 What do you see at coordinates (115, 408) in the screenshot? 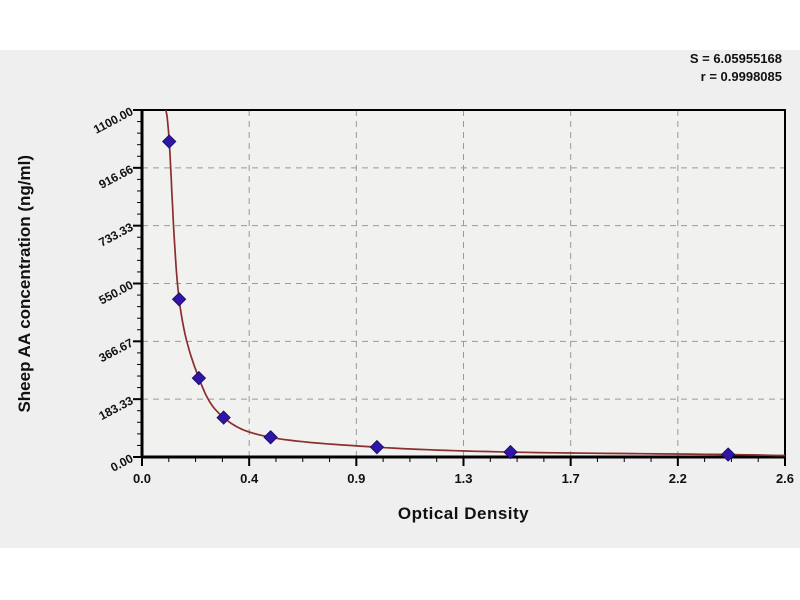
I see `y-tick-label: 183.33` at bounding box center [115, 408].